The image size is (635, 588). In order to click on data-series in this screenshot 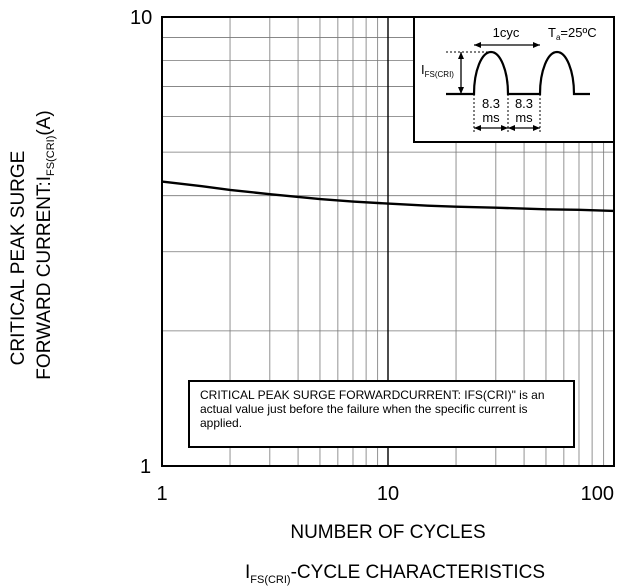, I will do `click(388, 196)`.